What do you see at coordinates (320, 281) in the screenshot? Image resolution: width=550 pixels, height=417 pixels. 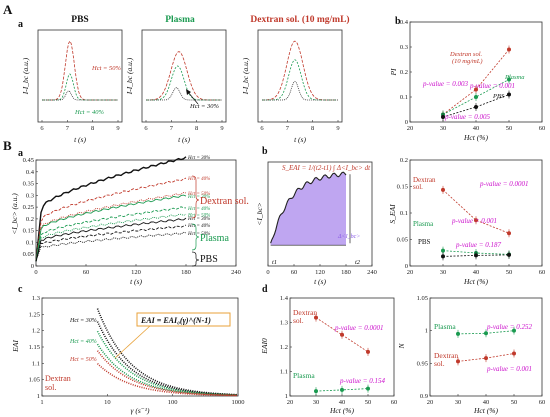 I see `x-axis-label: t (s)` at bounding box center [320, 281].